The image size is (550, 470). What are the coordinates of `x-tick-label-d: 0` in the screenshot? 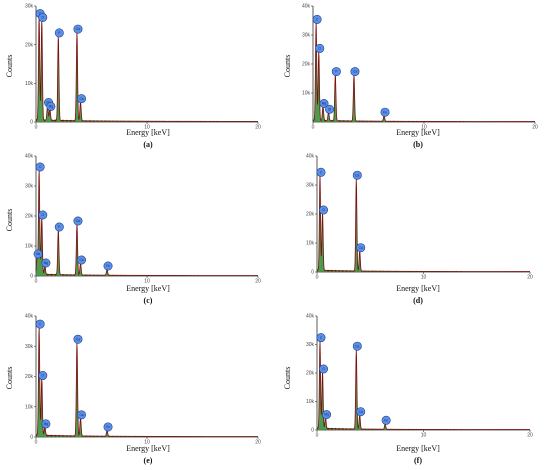 It's located at (317, 278).